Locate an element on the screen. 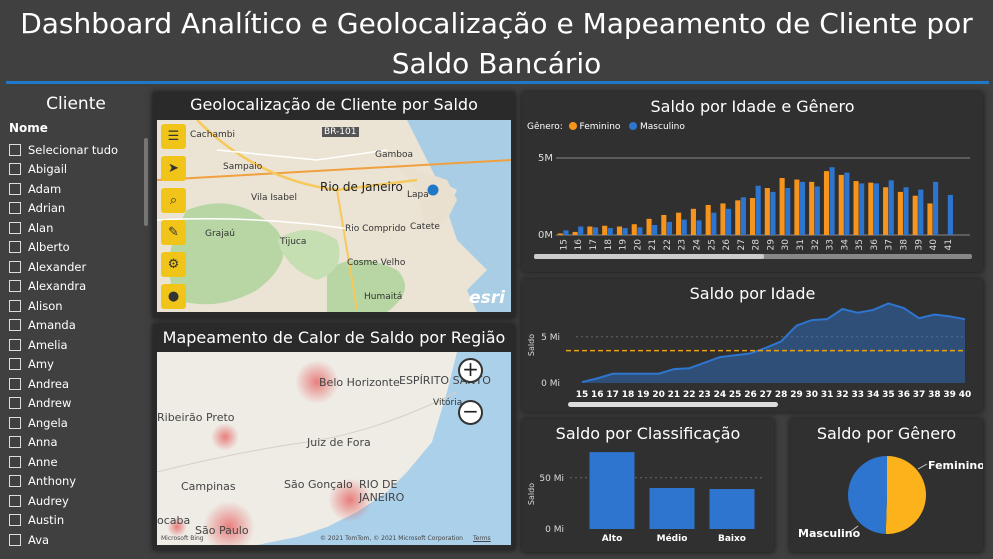 The height and width of the screenshot is (559, 993). x-tick-label: 33 is located at coordinates (857, 395).